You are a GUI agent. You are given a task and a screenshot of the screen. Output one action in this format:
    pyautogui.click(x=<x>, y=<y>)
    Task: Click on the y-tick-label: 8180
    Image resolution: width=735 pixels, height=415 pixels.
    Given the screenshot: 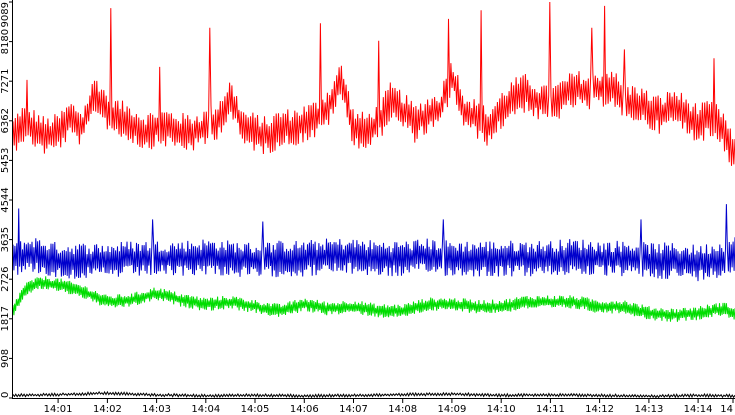 What is the action you would take?
    pyautogui.click(x=5, y=41)
    